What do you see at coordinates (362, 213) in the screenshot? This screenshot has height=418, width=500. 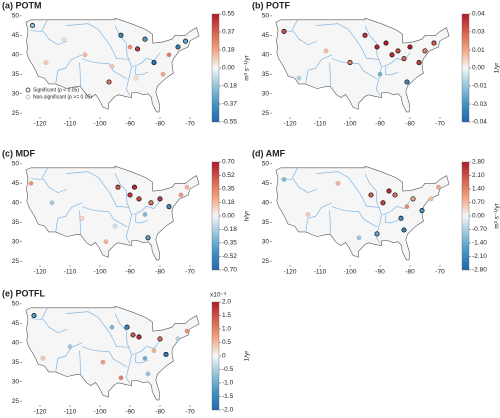 I see `basemap` at bounding box center [362, 213].